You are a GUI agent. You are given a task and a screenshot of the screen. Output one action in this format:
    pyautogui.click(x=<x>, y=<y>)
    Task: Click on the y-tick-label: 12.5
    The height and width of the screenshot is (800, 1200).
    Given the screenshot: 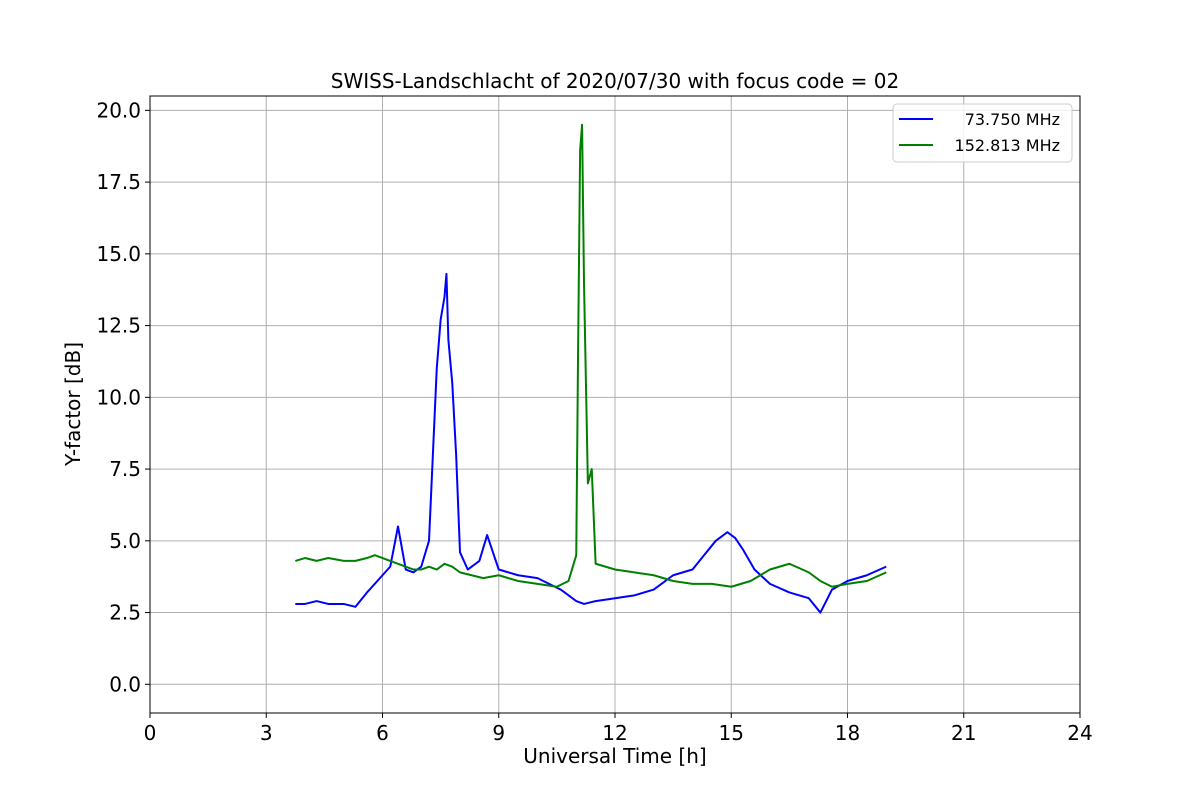 What is the action you would take?
    pyautogui.click(x=118, y=326)
    